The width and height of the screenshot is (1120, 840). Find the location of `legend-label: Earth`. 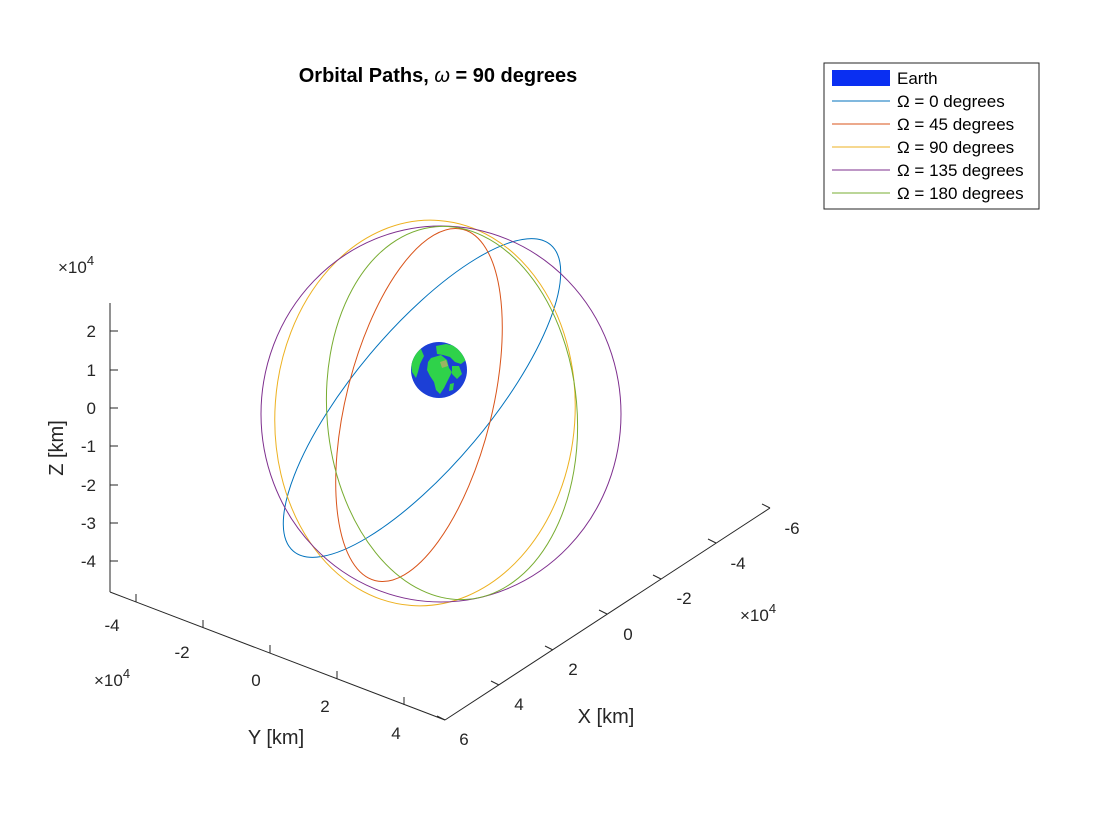

legend-label: Earth is located at coordinates (917, 78).